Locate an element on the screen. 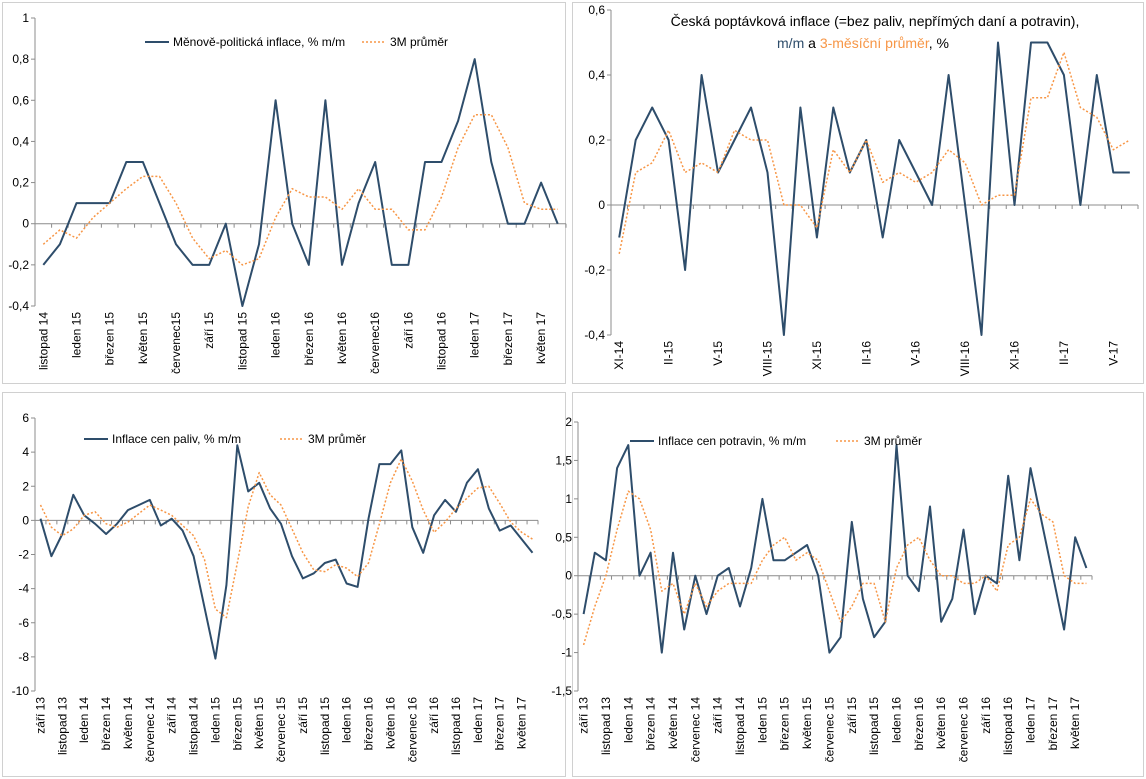  y-tick-label: 4 is located at coordinates (25, 452).